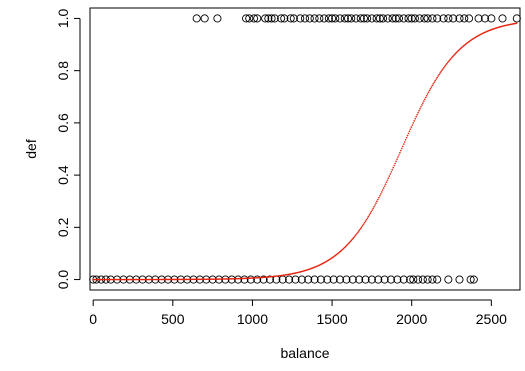 This screenshot has height=371, width=525. I want to click on y-tick-label: 0.0, so click(63, 280).